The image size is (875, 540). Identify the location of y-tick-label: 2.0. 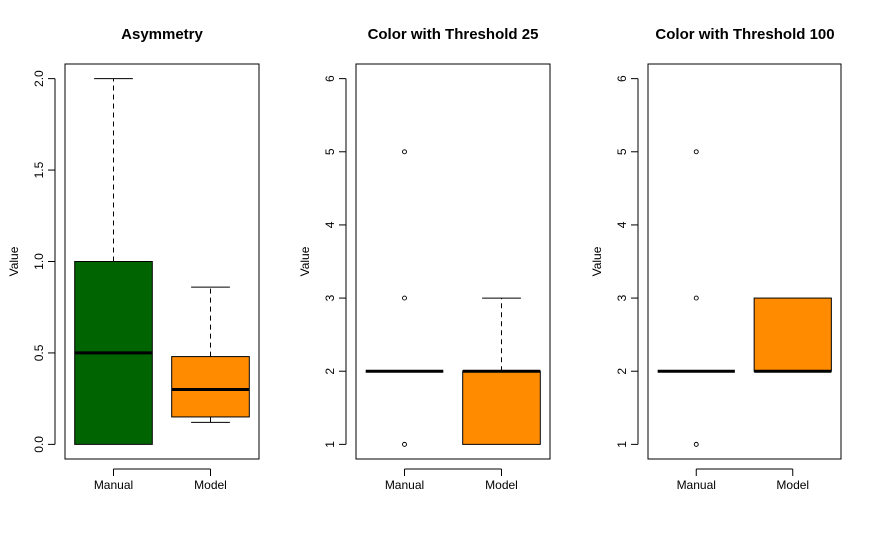
(39, 78).